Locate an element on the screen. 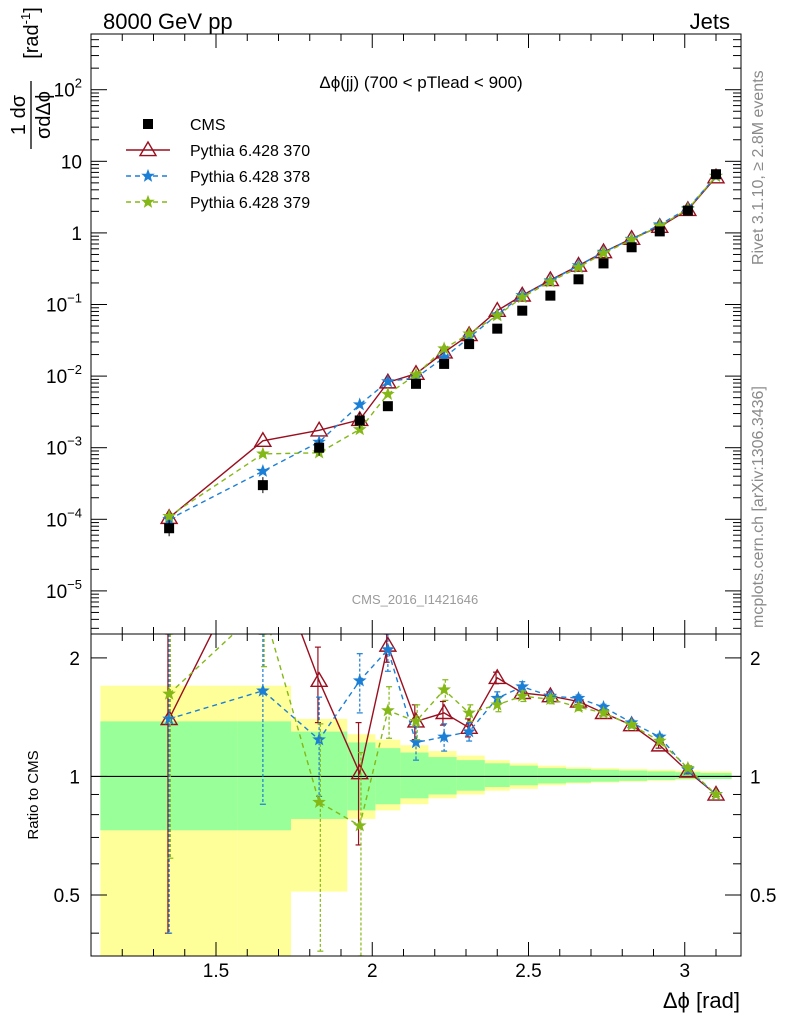  y-tick-label-right: 2 is located at coordinates (755, 659).